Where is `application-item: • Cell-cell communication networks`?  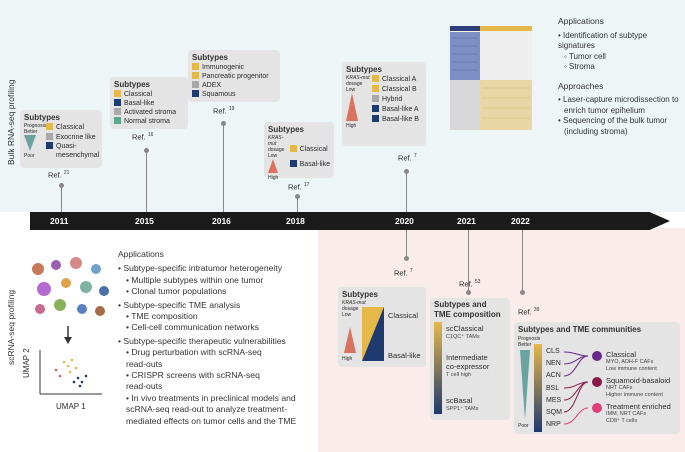 application-item: • Cell-cell communication networks is located at coordinates (192, 327).